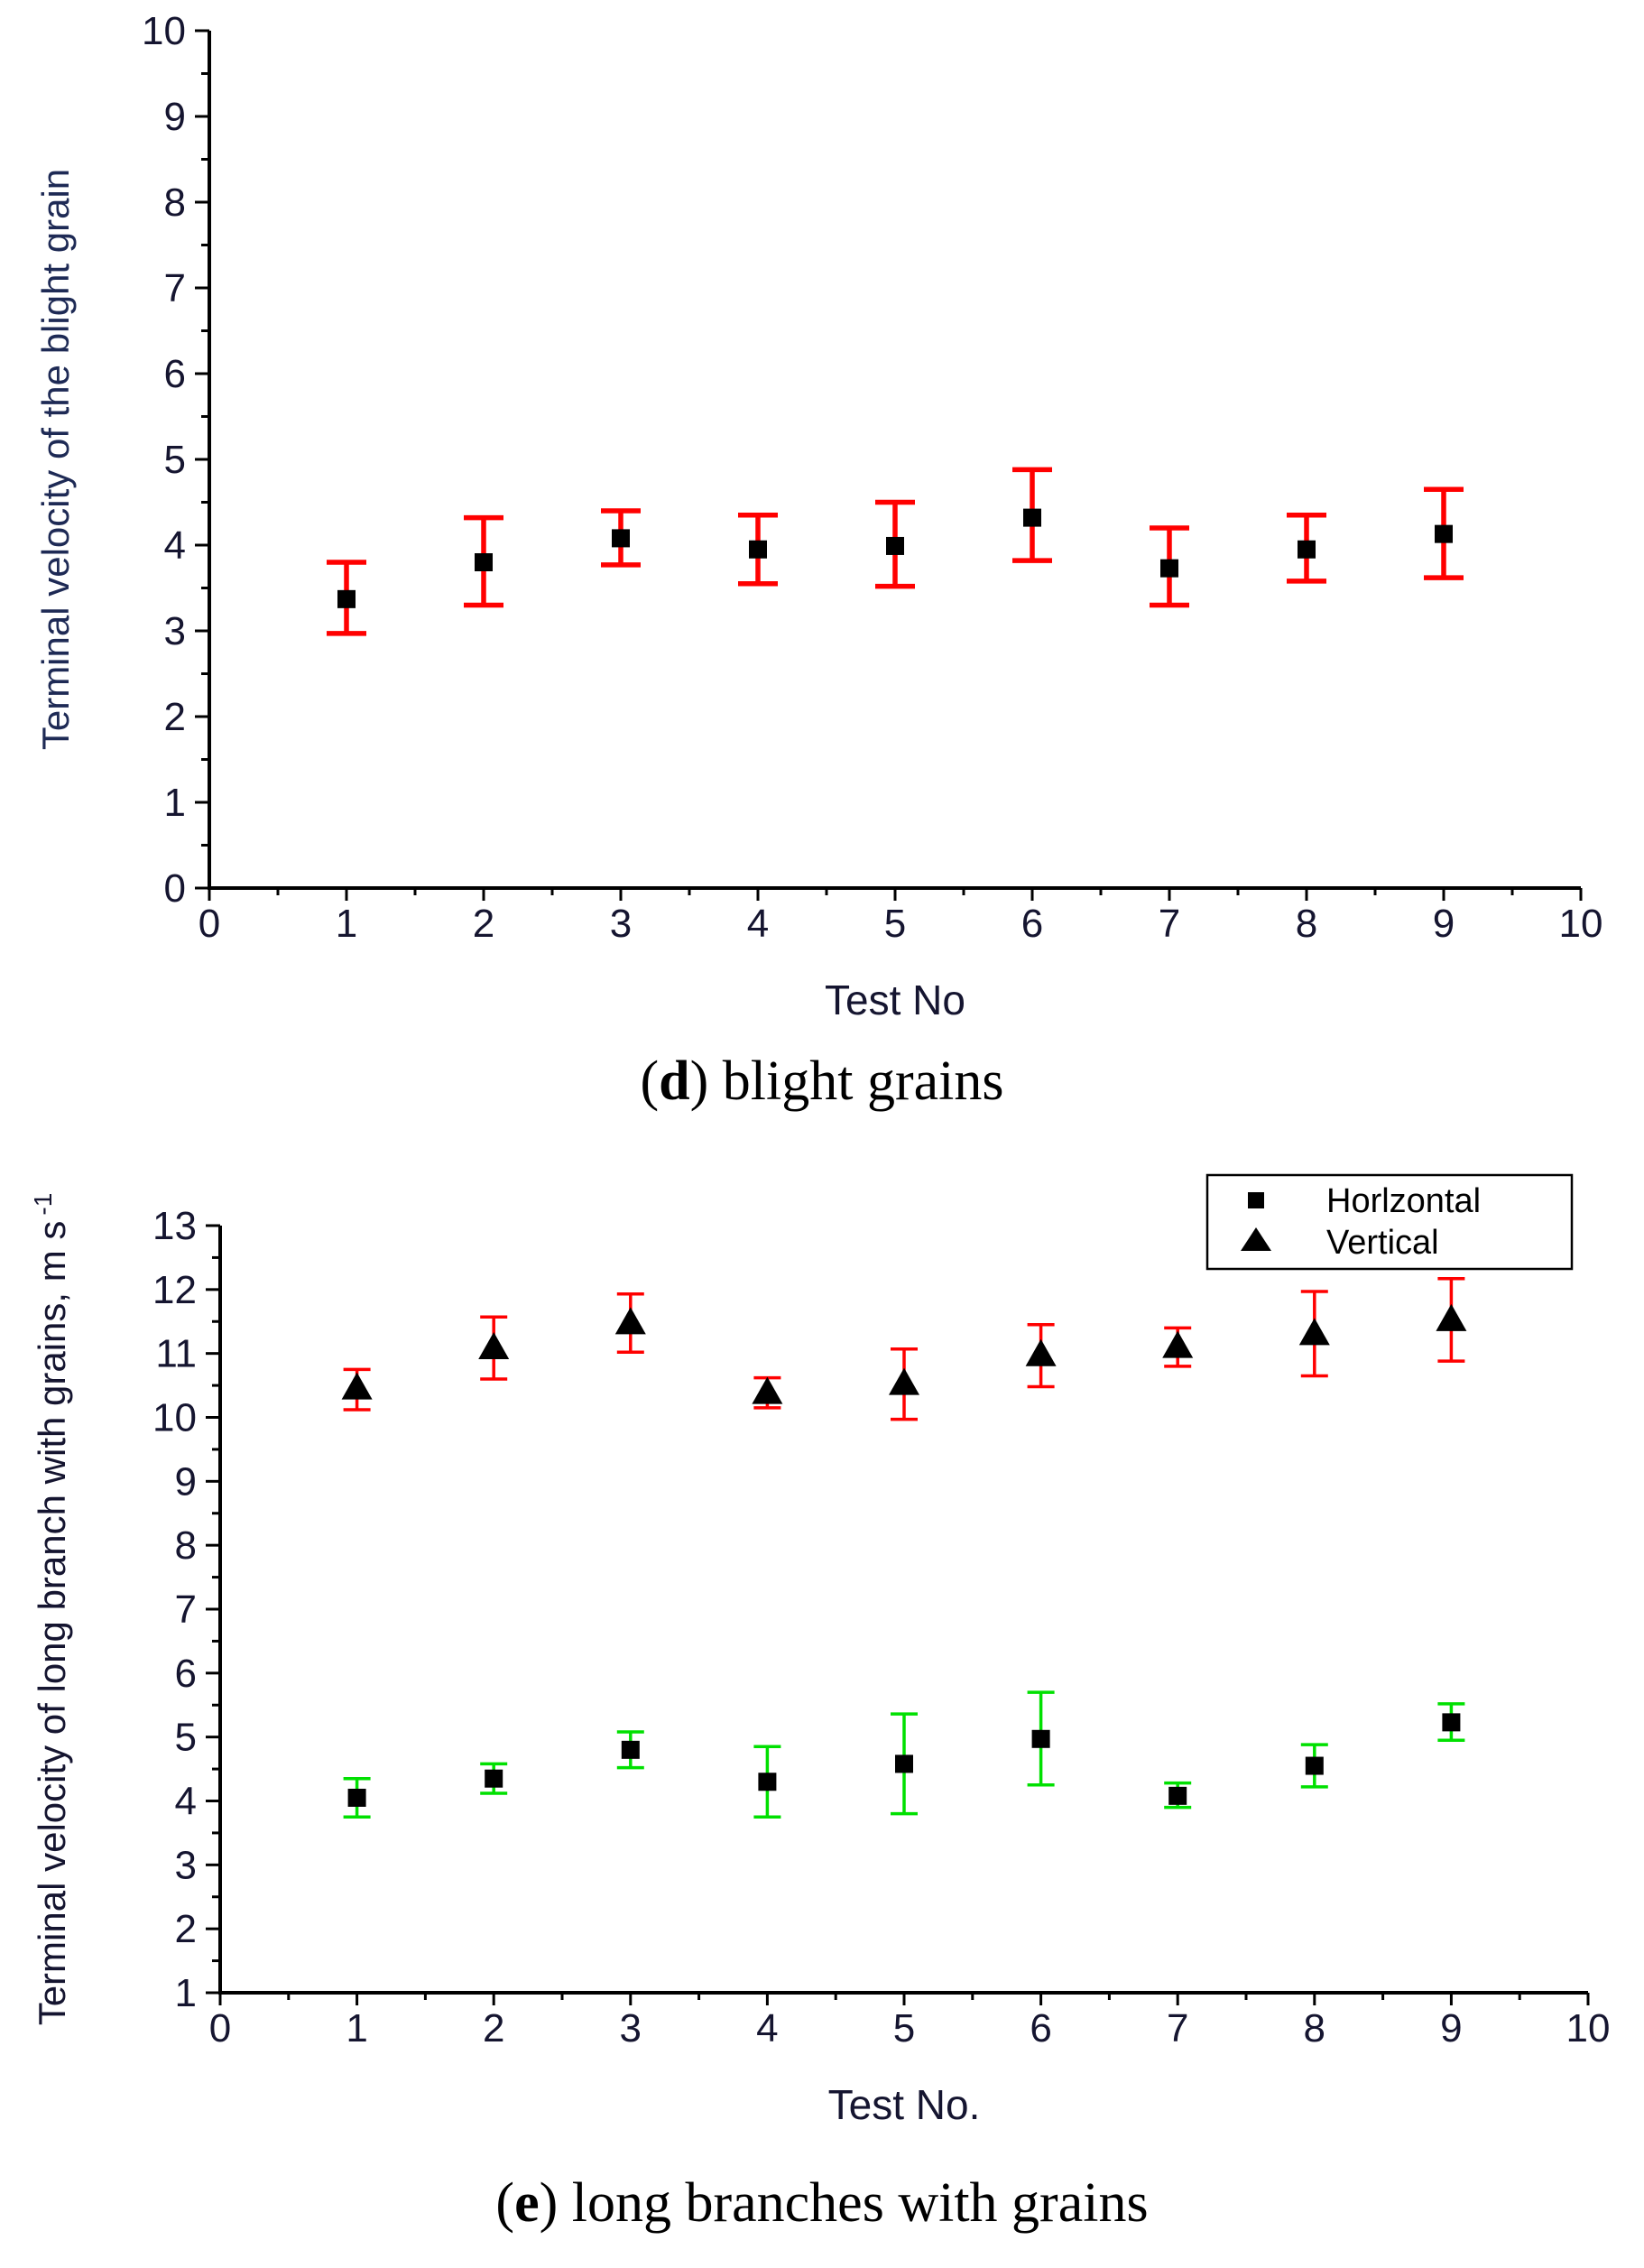 The image size is (1644, 2268). I want to click on legend-marker-square, so click(1256, 1200).